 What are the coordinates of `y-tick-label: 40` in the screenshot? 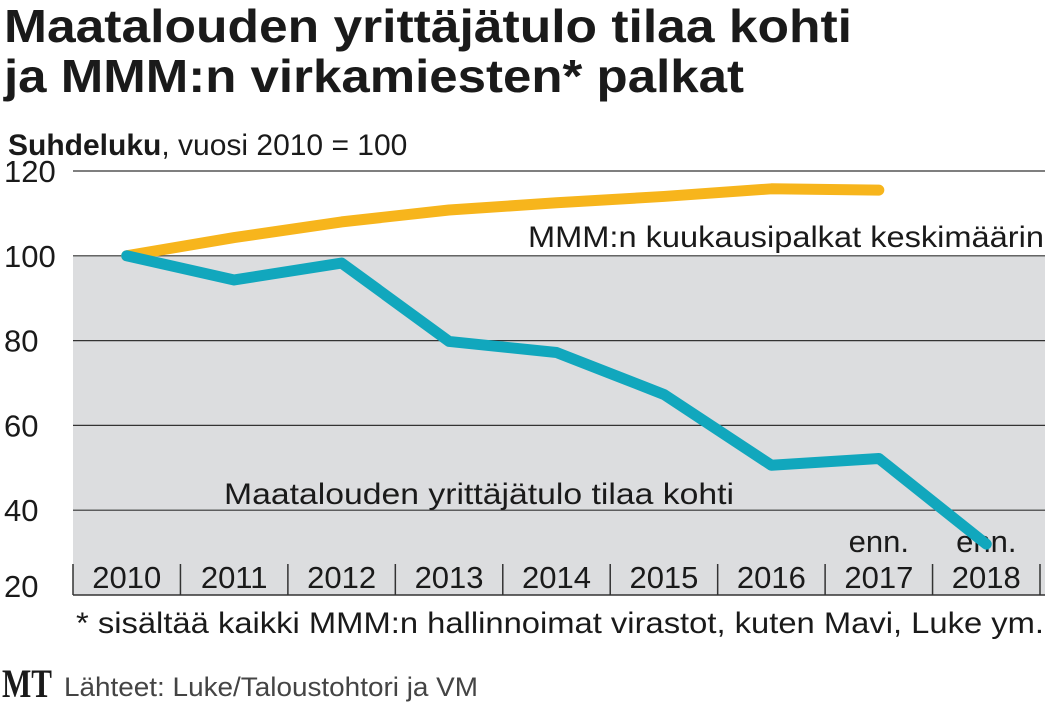 It's located at (21, 510).